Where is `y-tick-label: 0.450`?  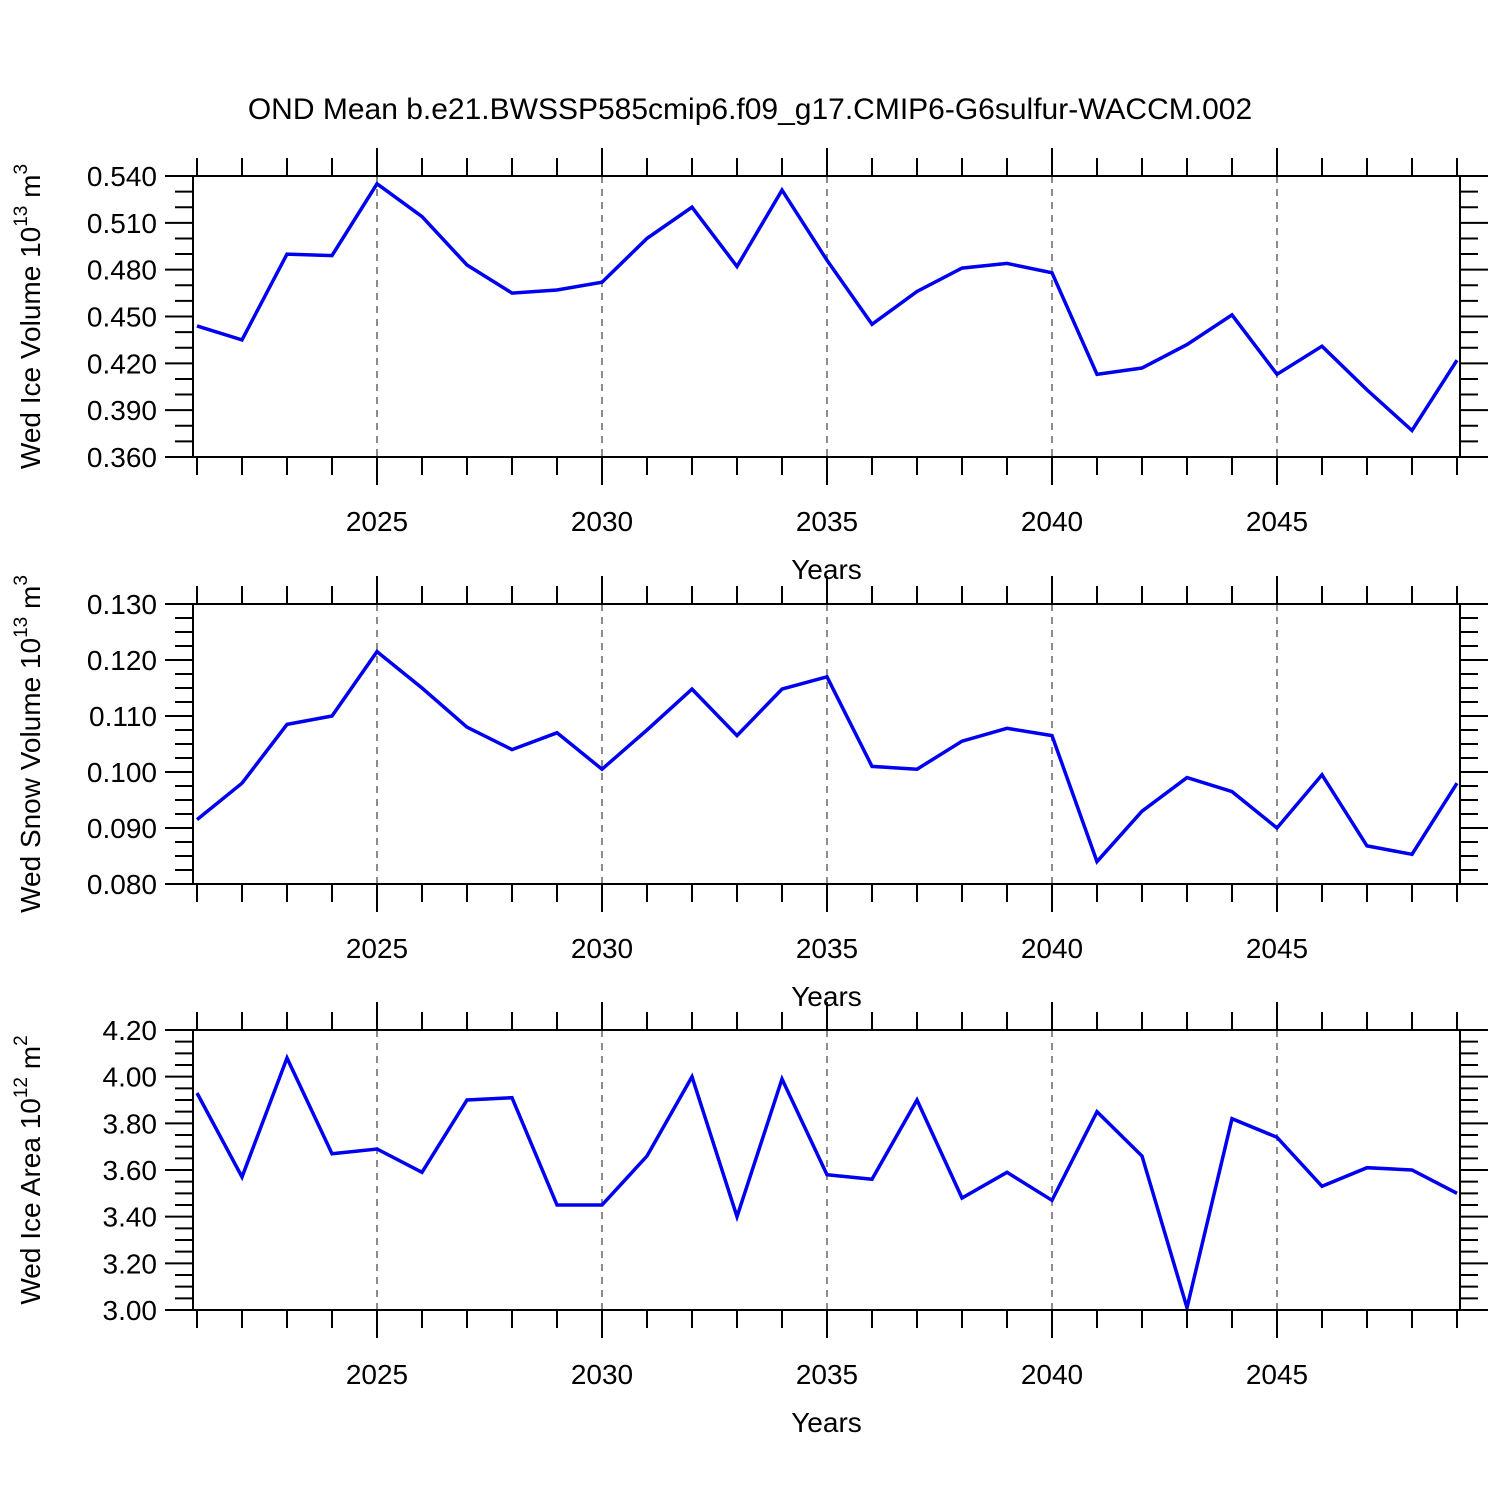
y-tick-label: 0.450 is located at coordinates (122, 317).